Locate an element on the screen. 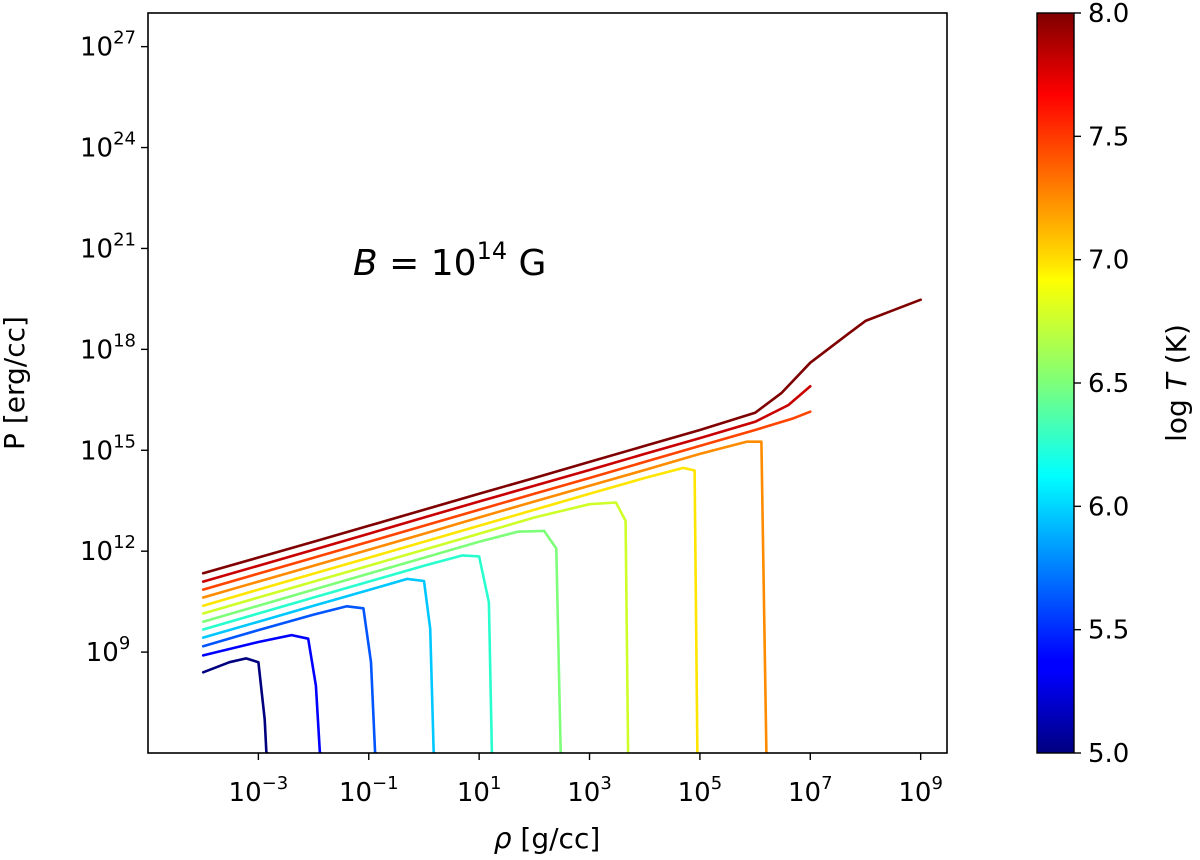  x-tick-label-3: 10³ is located at coordinates (589, 790).